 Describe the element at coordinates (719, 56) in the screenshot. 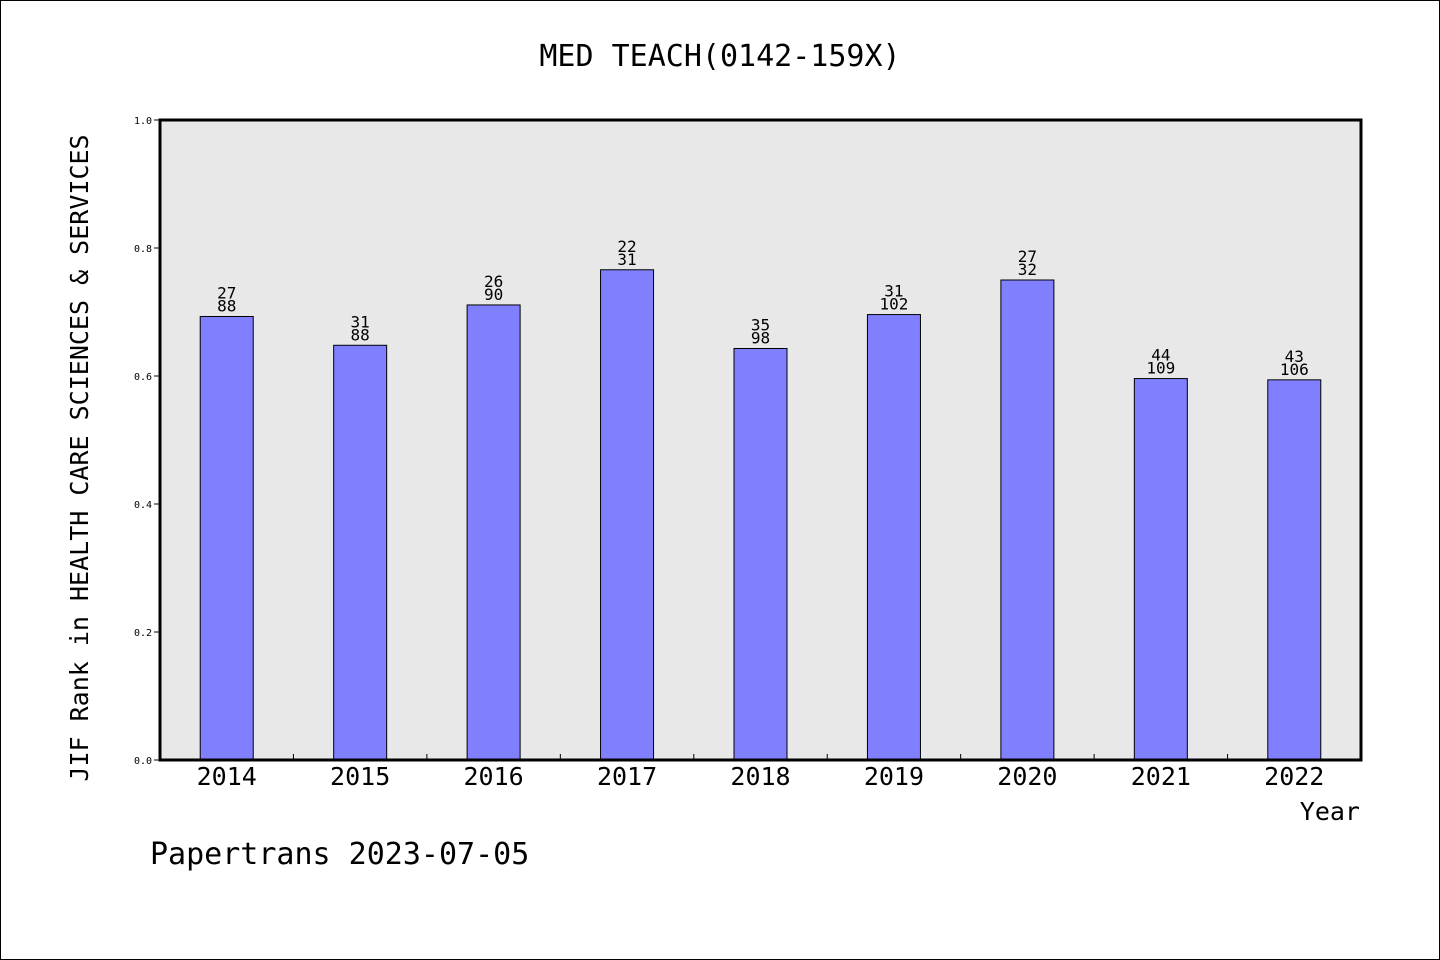

I see `chart-title: MED TEACH(0142-159X)` at that location.